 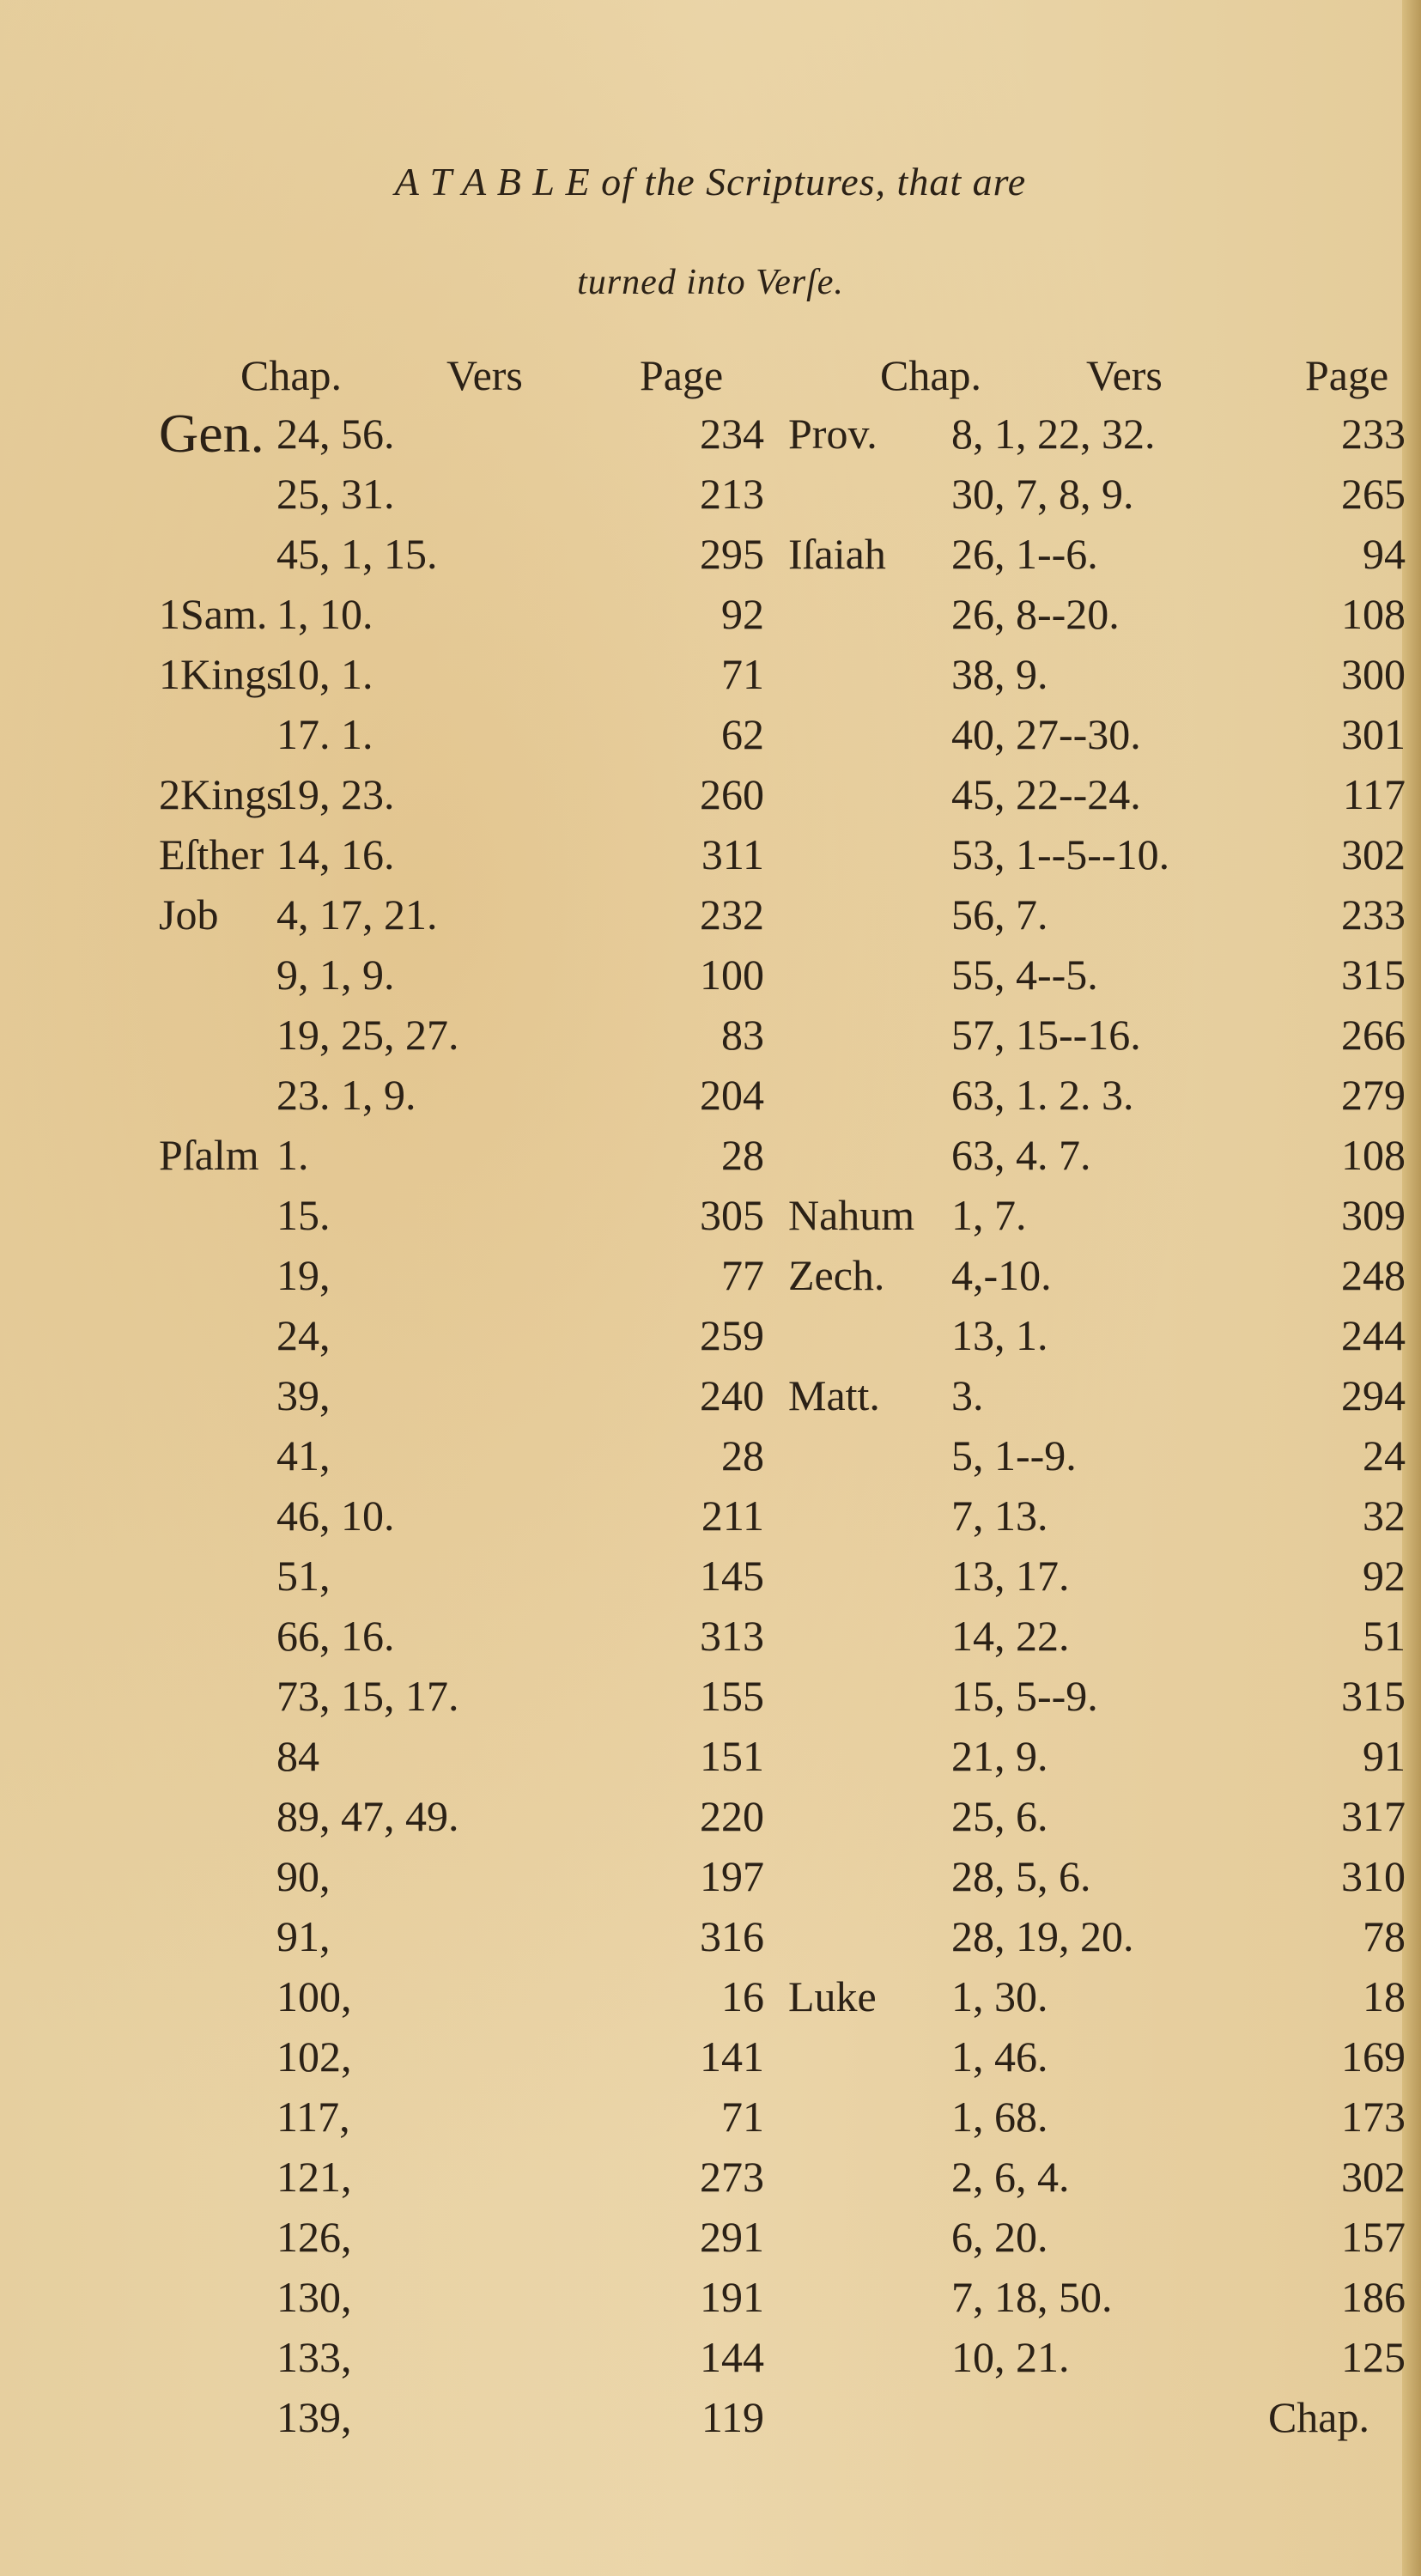 What do you see at coordinates (710, 2056) in the screenshot?
I see `table-row: 102, 141 1, 46. 169` at bounding box center [710, 2056].